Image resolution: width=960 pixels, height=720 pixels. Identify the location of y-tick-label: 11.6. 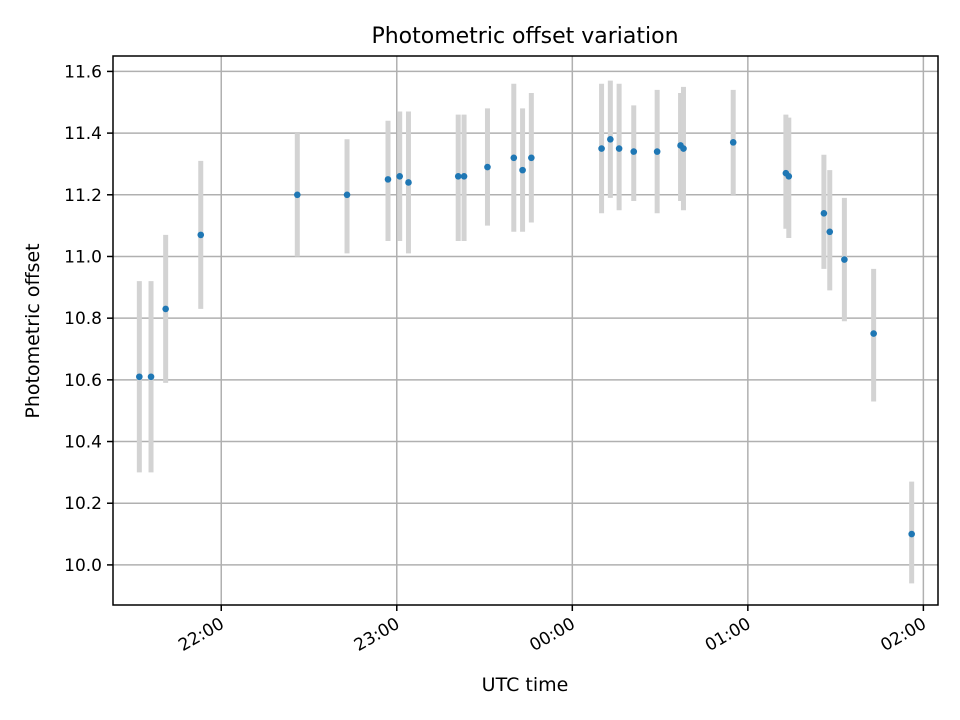
(83, 72).